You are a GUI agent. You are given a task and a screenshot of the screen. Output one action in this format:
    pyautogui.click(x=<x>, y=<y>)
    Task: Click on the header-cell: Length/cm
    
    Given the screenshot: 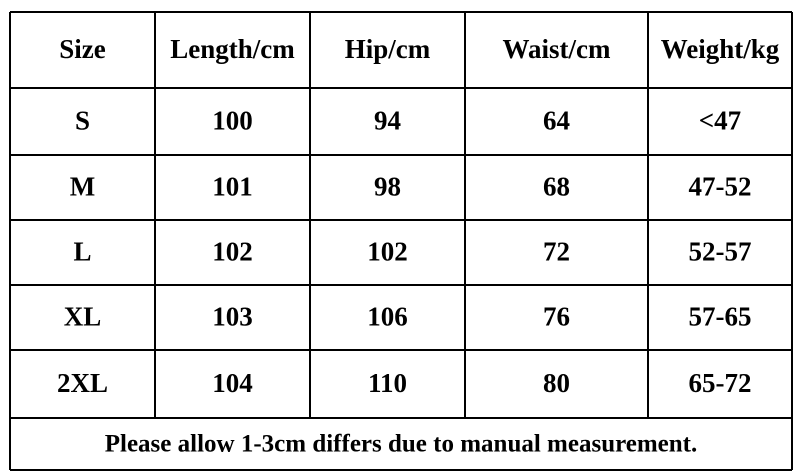 What is the action you would take?
    pyautogui.click(x=232, y=49)
    